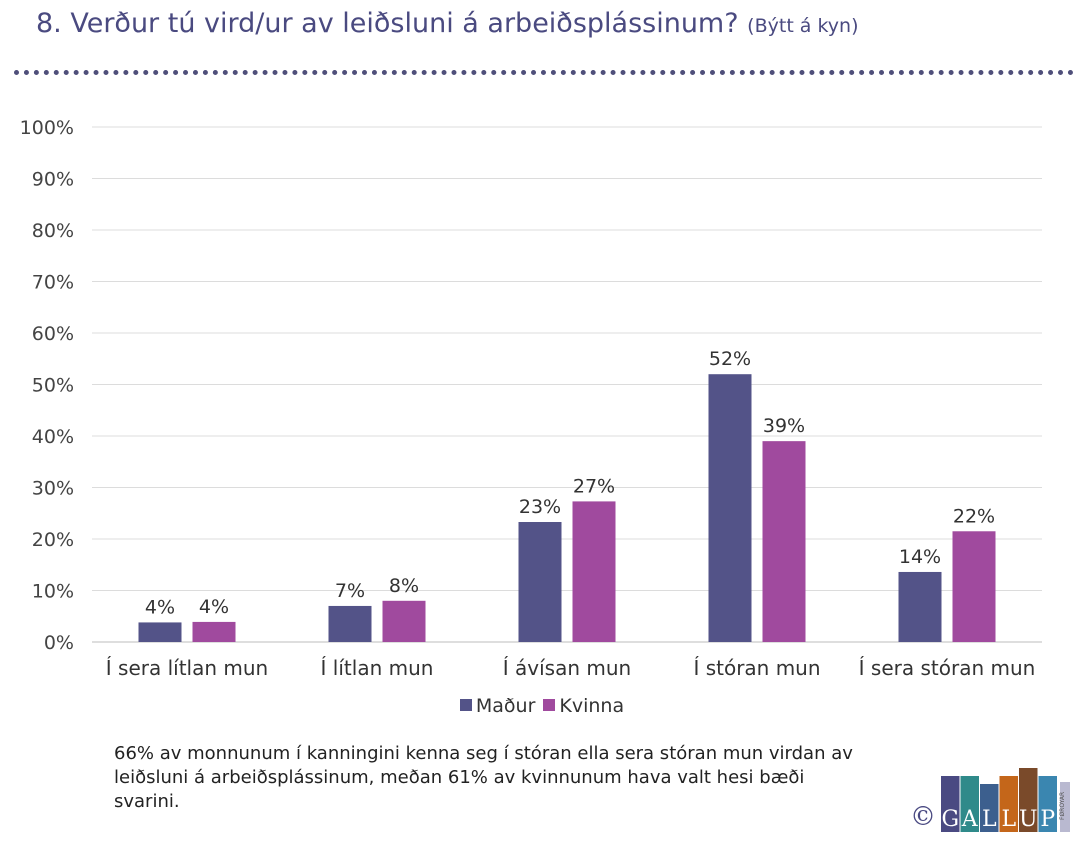 This screenshot has height=844, width=1084. I want to click on y-tick-label: 10%, so click(53, 592).